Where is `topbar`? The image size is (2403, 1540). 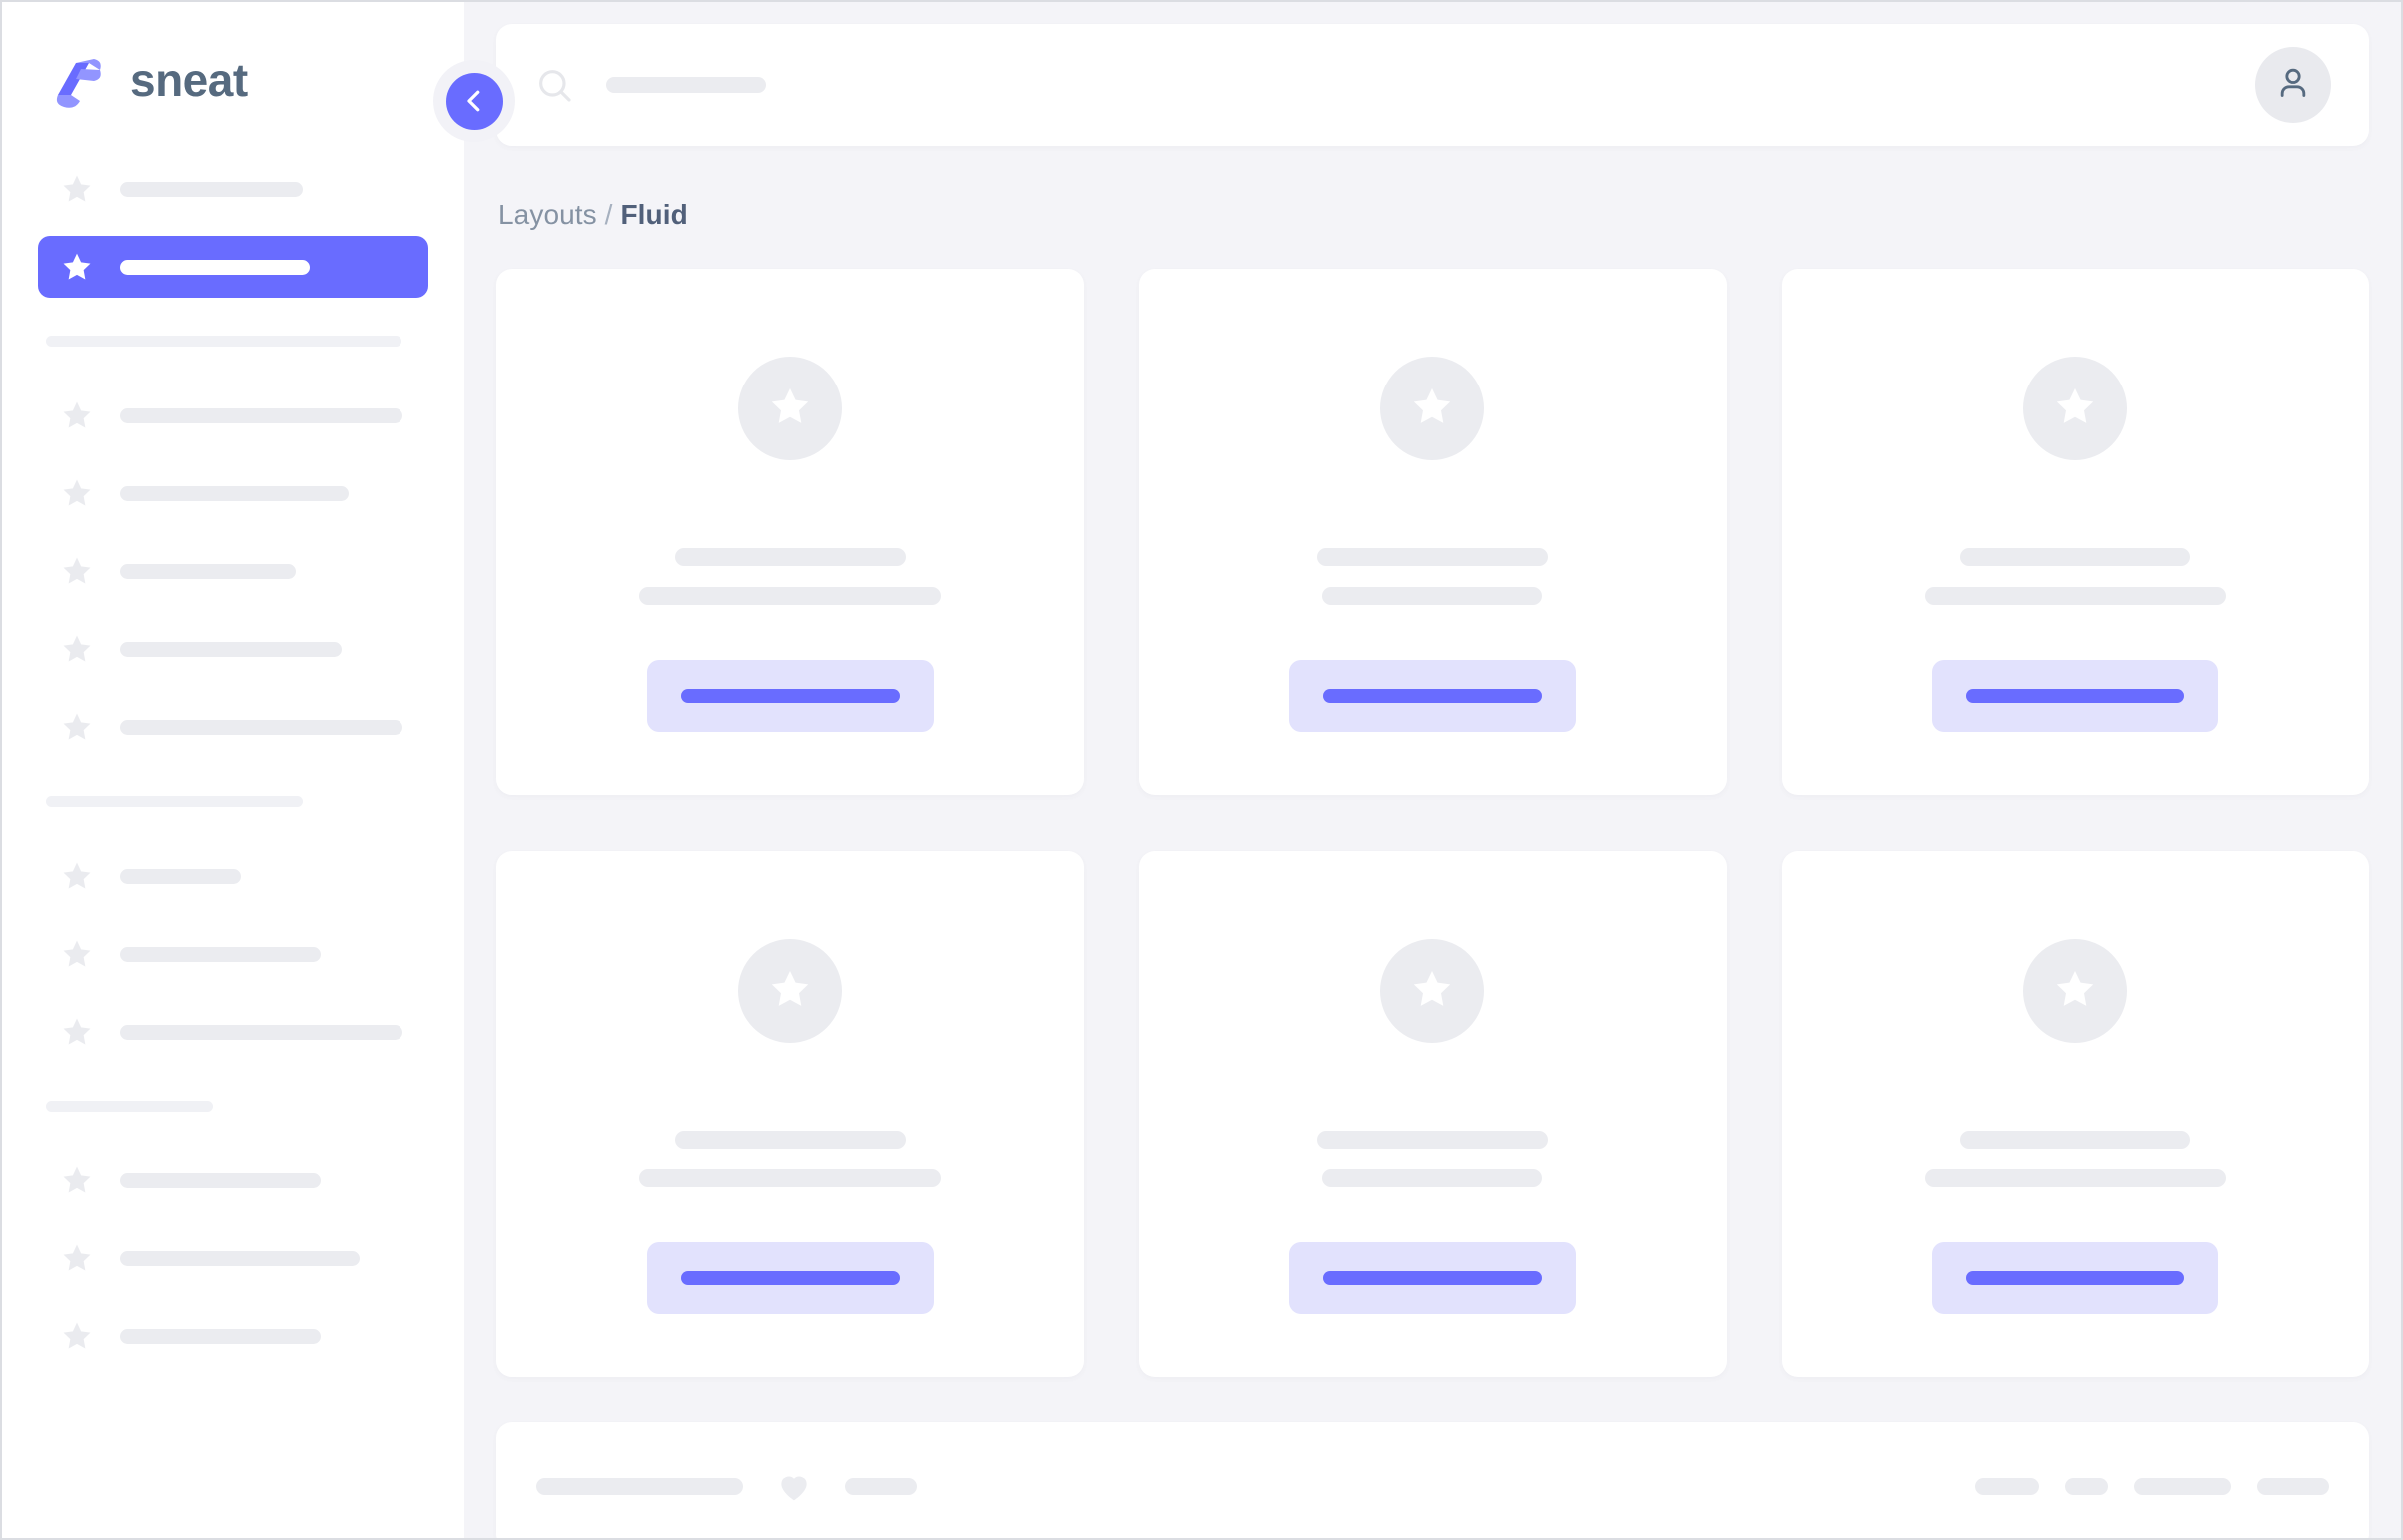 topbar is located at coordinates (1432, 85).